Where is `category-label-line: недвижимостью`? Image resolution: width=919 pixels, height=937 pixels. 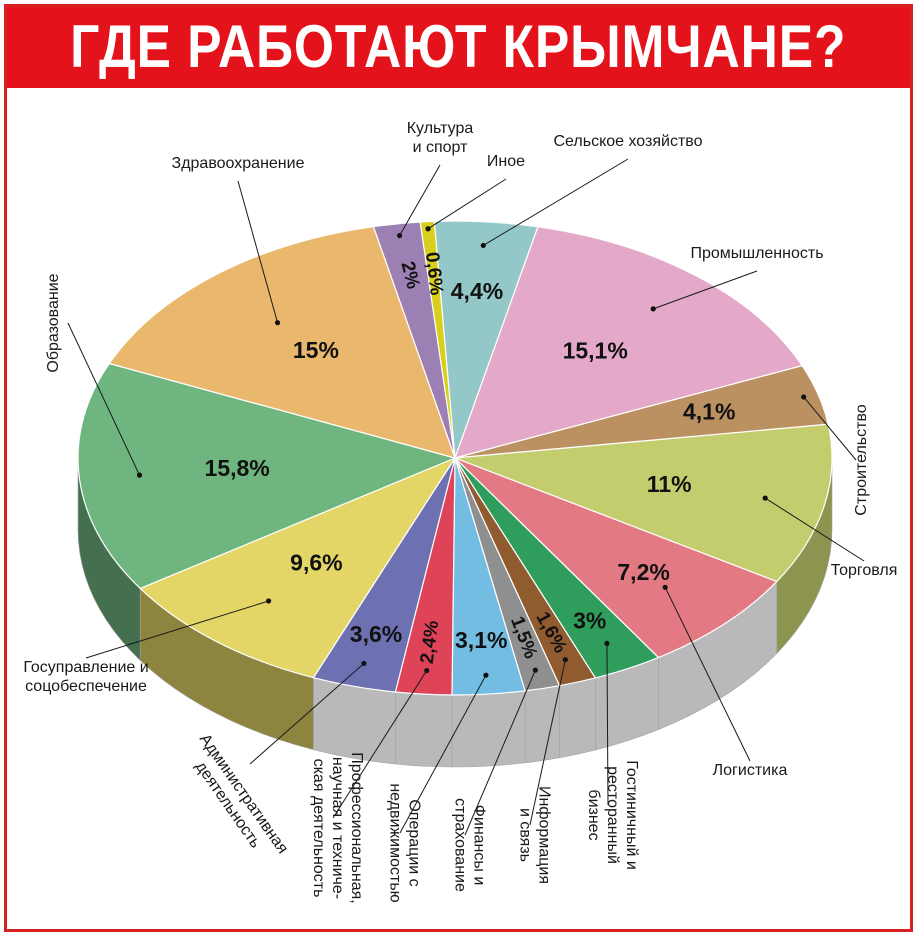
category-label-line: недвижимостью is located at coordinates (395, 842).